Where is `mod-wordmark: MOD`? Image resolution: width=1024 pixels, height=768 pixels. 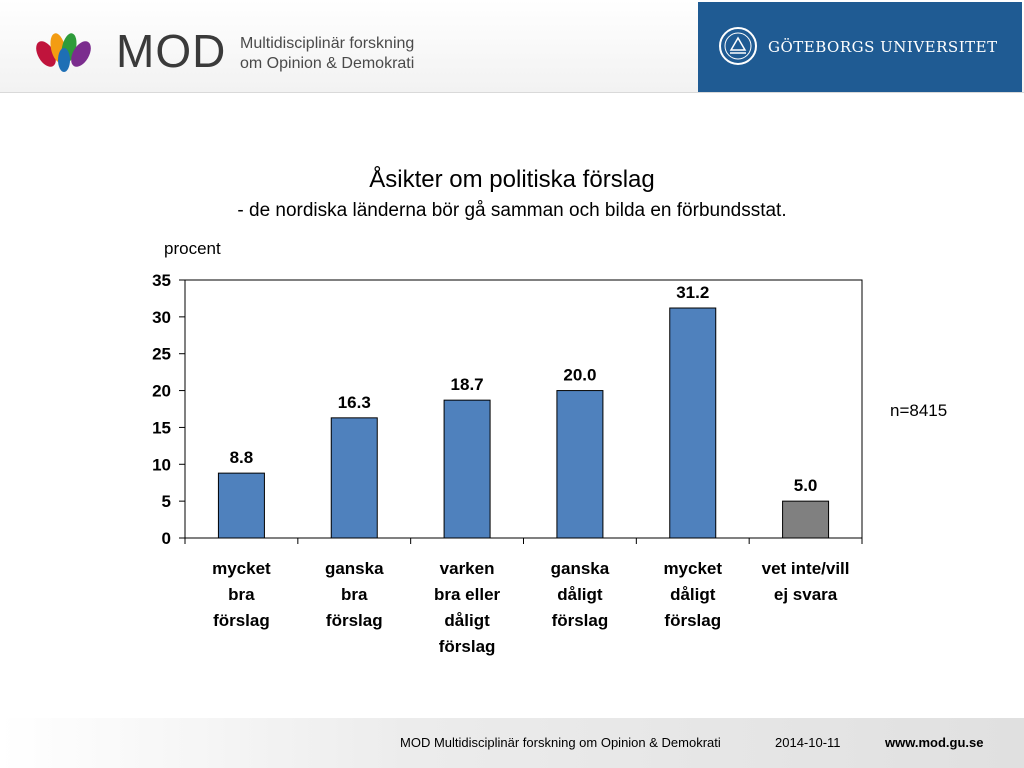
mod-wordmark: MOD is located at coordinates (171, 51).